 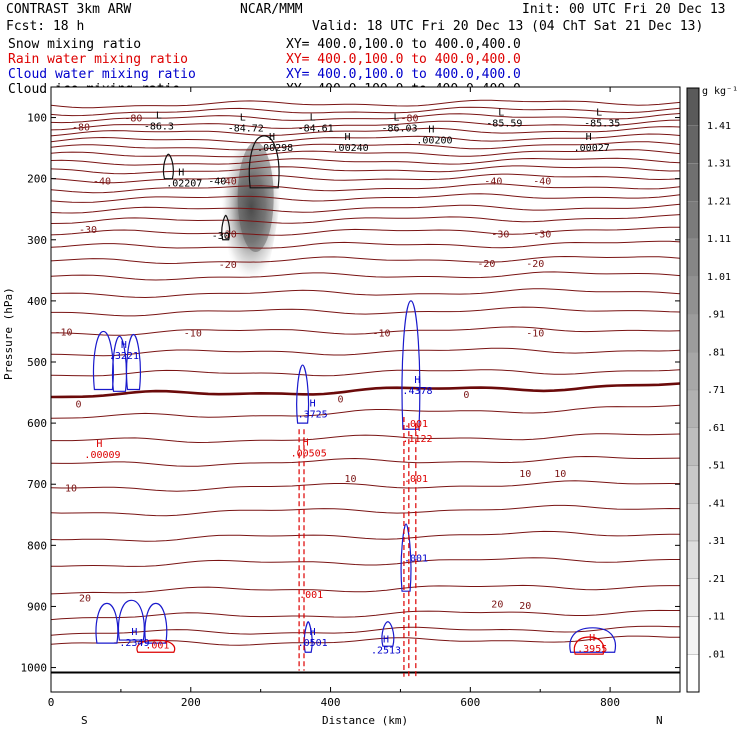 What do you see at coordinates (602, 124) in the screenshot?
I see `extremum-value-5: -85.35` at bounding box center [602, 124].